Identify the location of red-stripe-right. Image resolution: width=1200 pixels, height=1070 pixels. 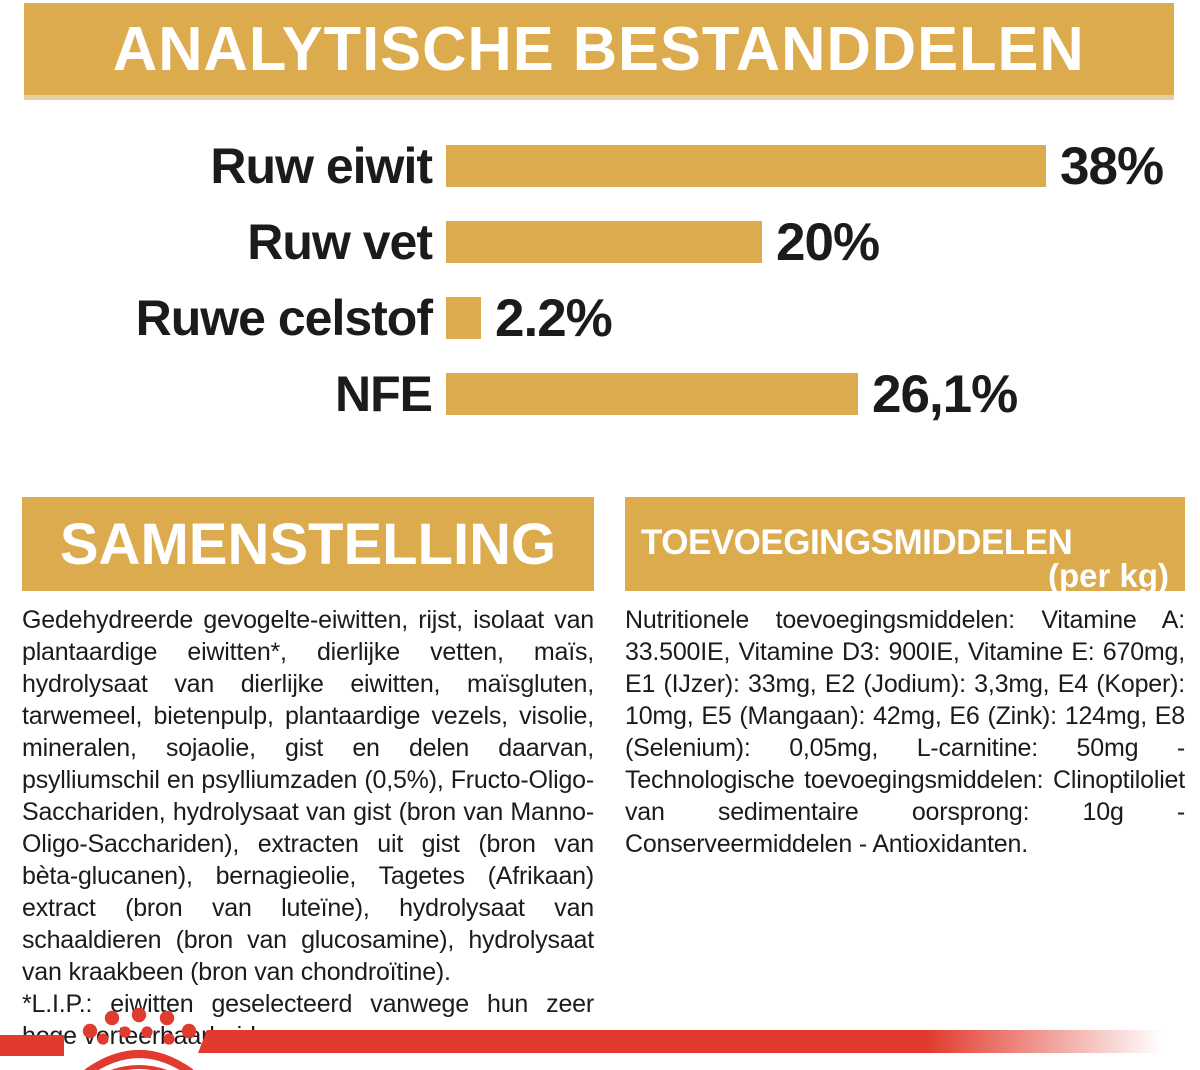
(690, 1041).